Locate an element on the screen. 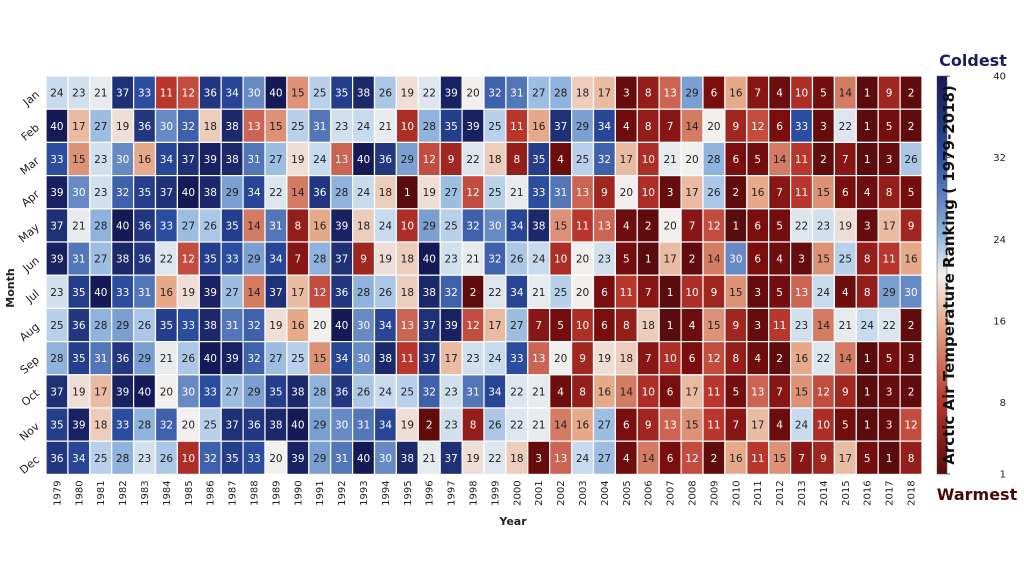 The image size is (1024, 580). cell-value-label: 3 is located at coordinates (801, 260).